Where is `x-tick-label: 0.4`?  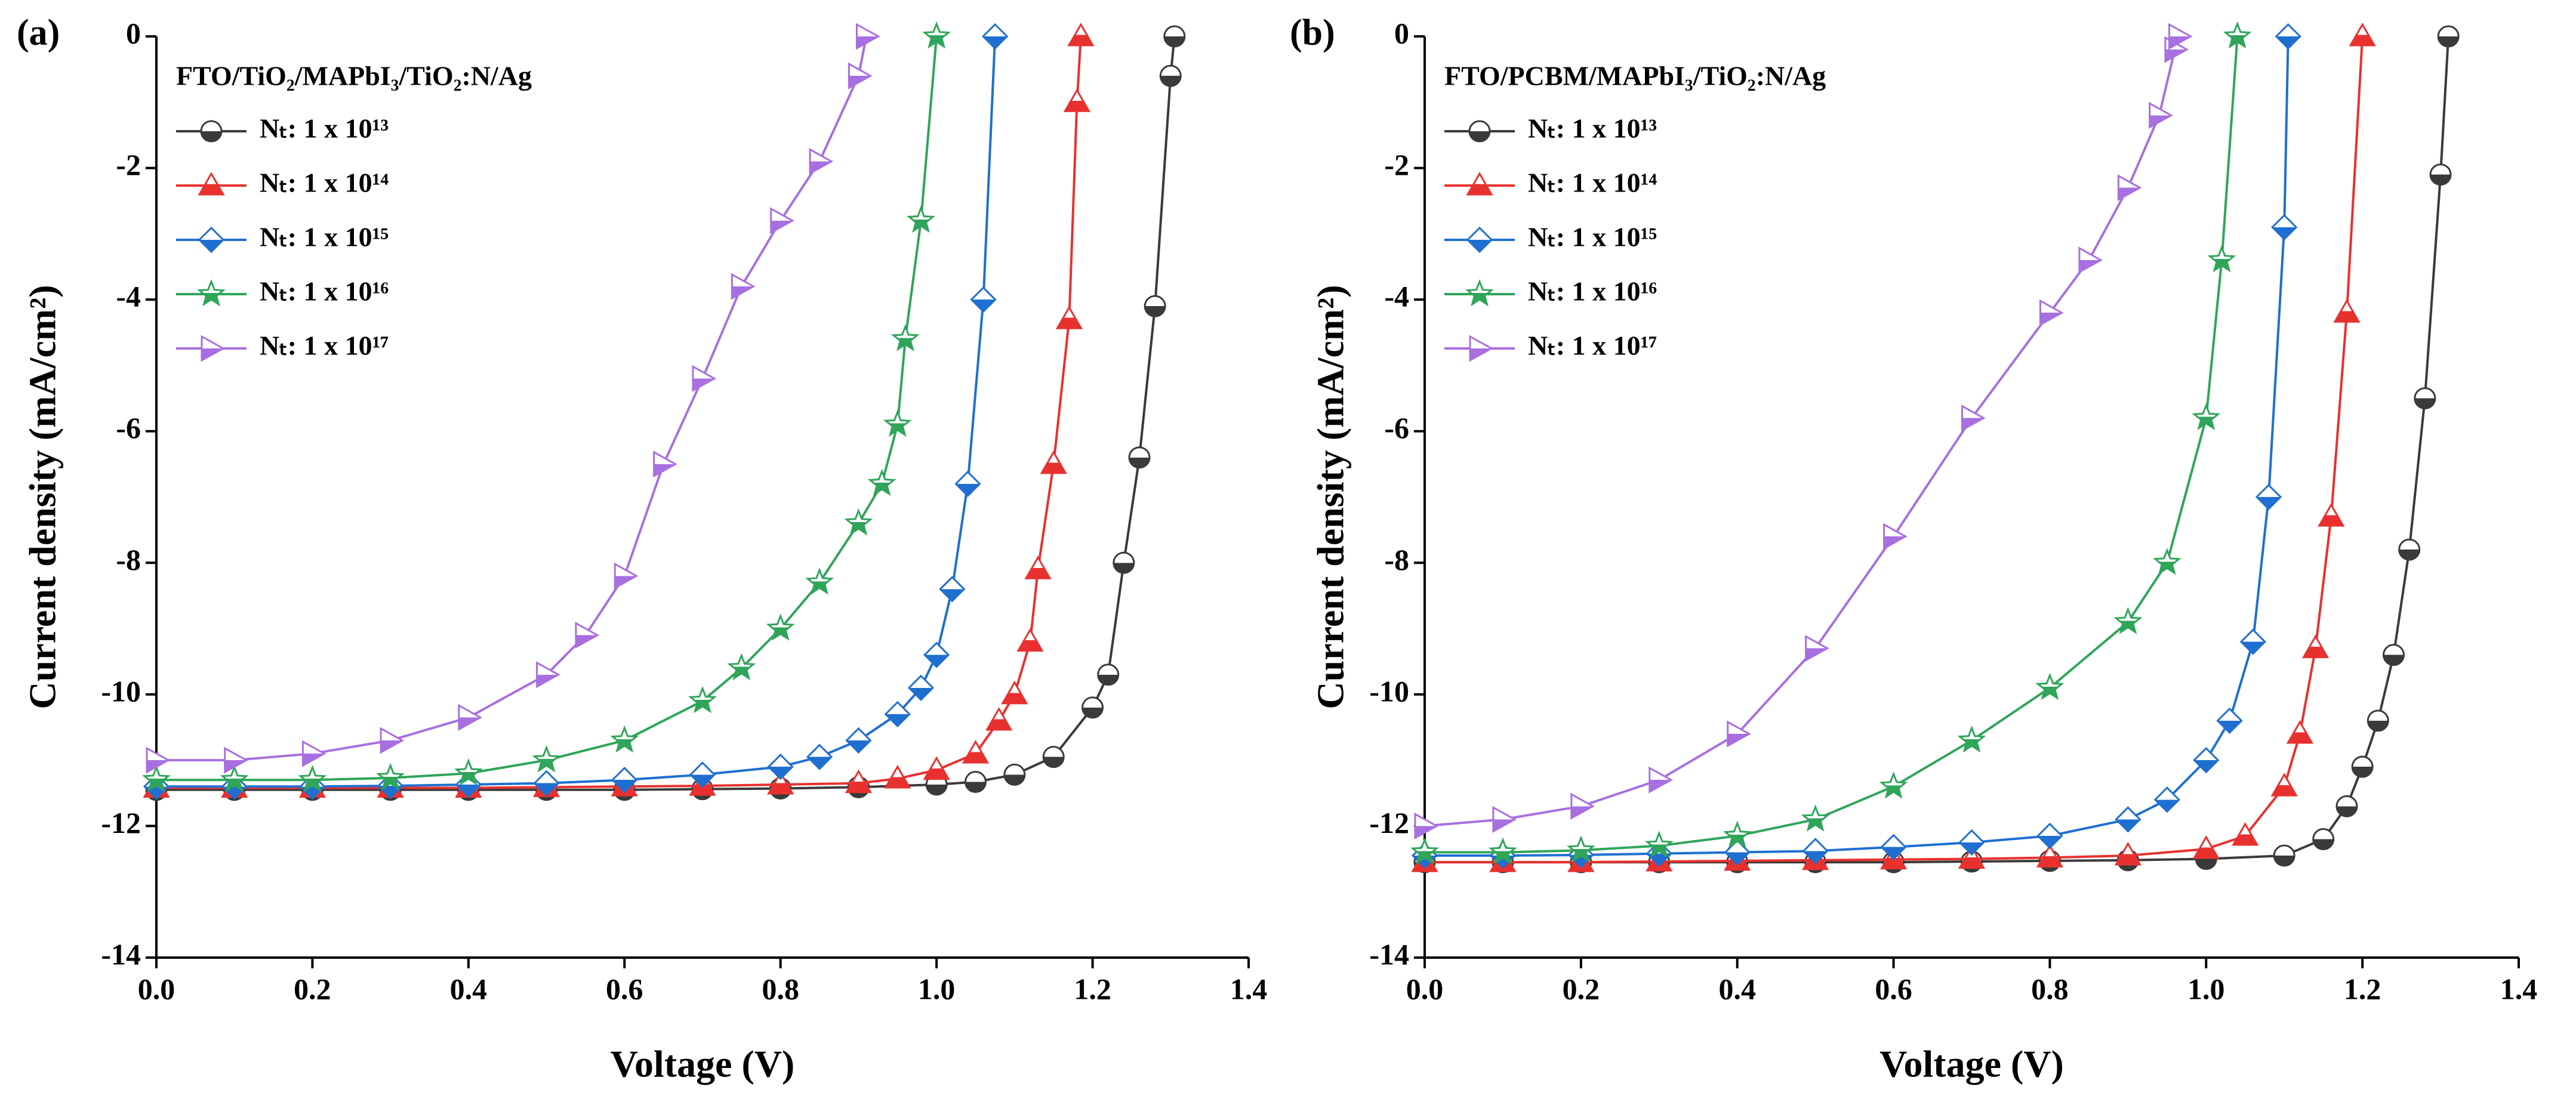
x-tick-label: 0.4 is located at coordinates (1737, 988).